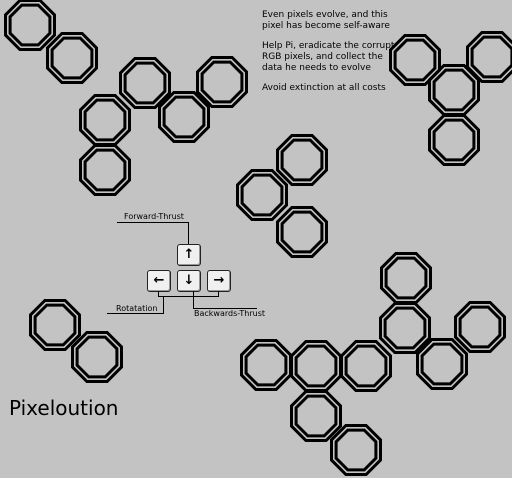 The image size is (512, 478). Describe the element at coordinates (193, 300) in the screenshot. I see `backwards-leader-drop` at that location.